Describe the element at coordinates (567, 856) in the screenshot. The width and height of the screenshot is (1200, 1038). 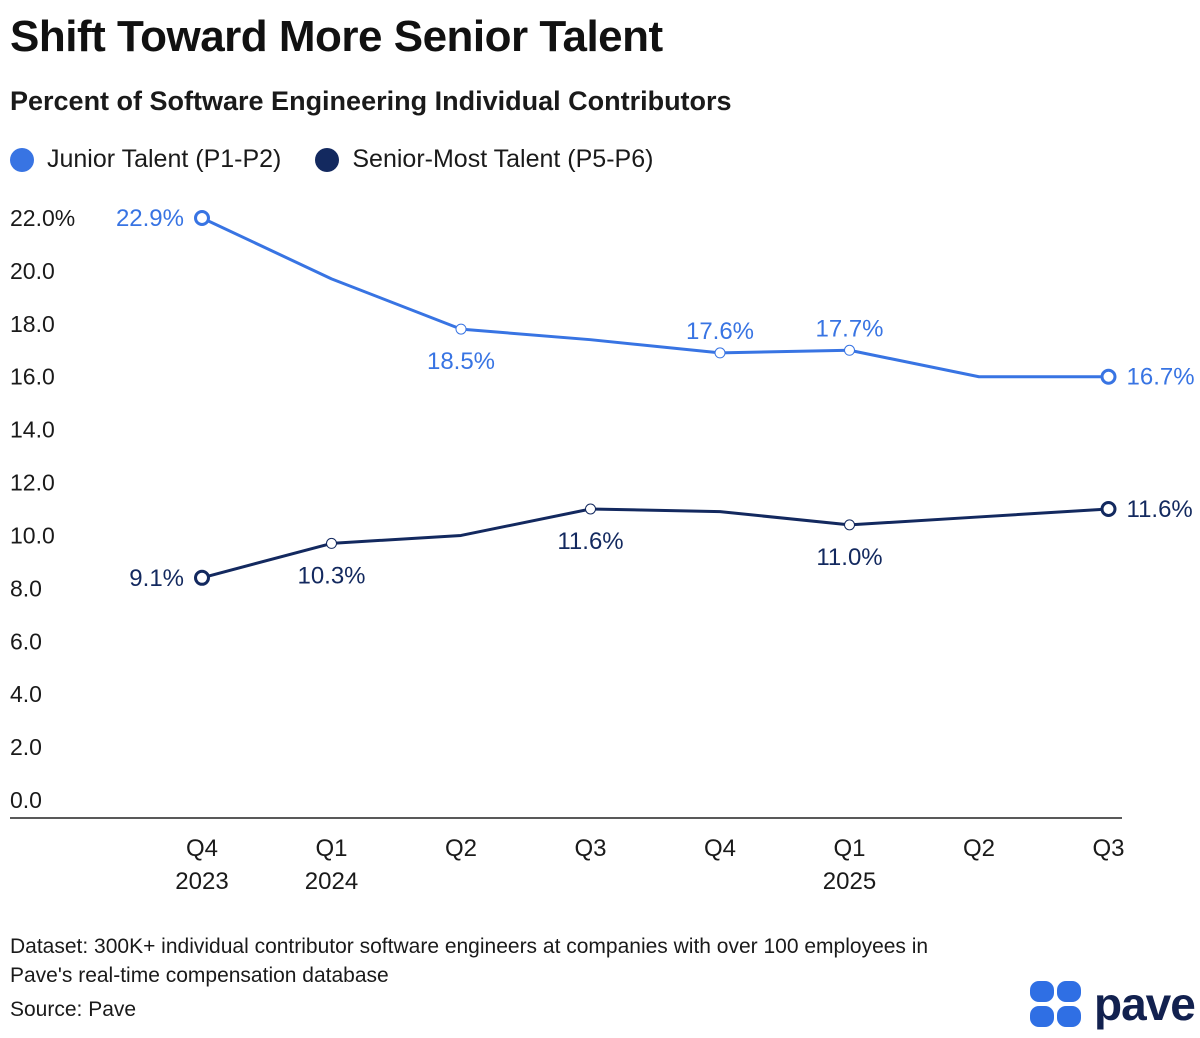
I see `x-axis: Q4 2023 Q1 2024 Q2 Q3 Q4 Q1 2025 Q2 Q3` at that location.